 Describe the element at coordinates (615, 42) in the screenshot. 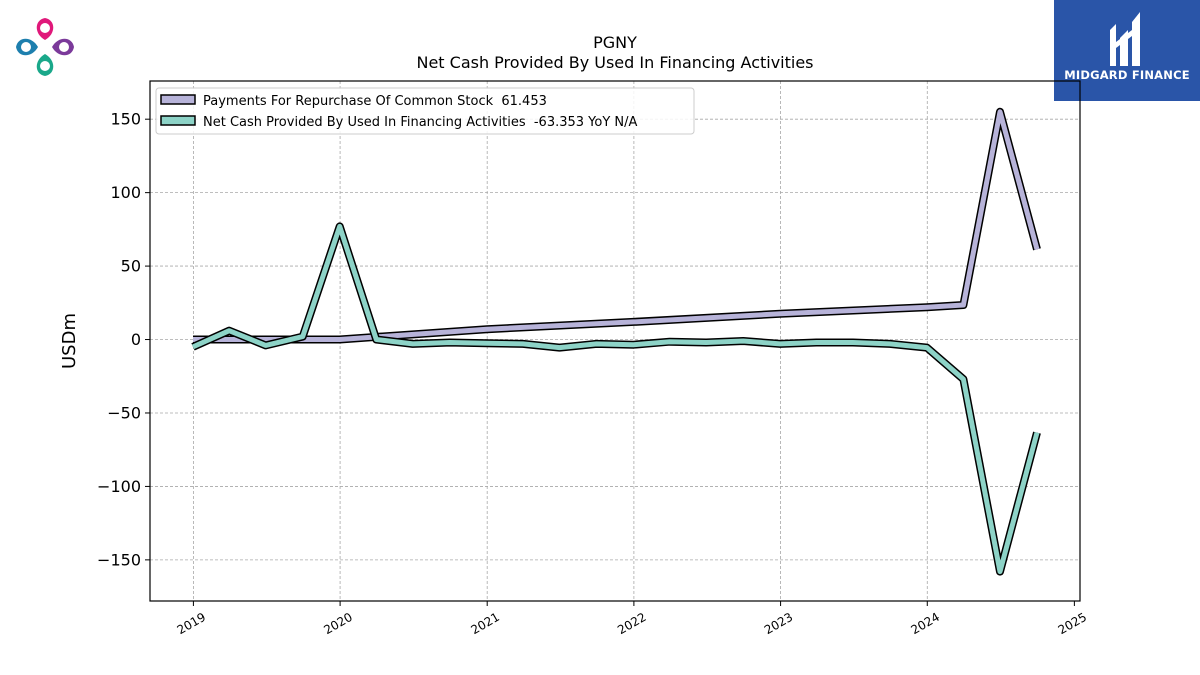

I see `chart-title: PGNY` at that location.